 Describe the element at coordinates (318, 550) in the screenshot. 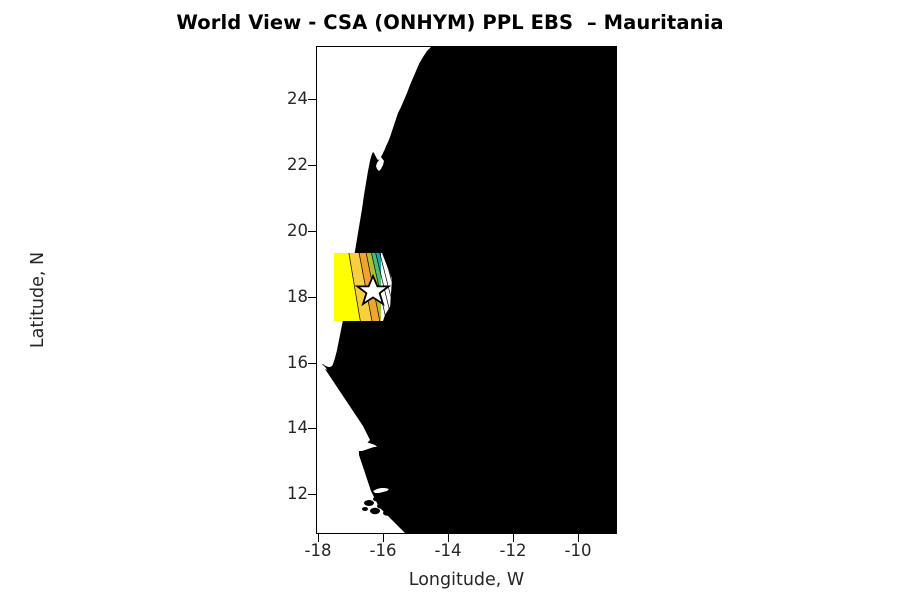

I see `x-tick-label-neg18: -18` at that location.